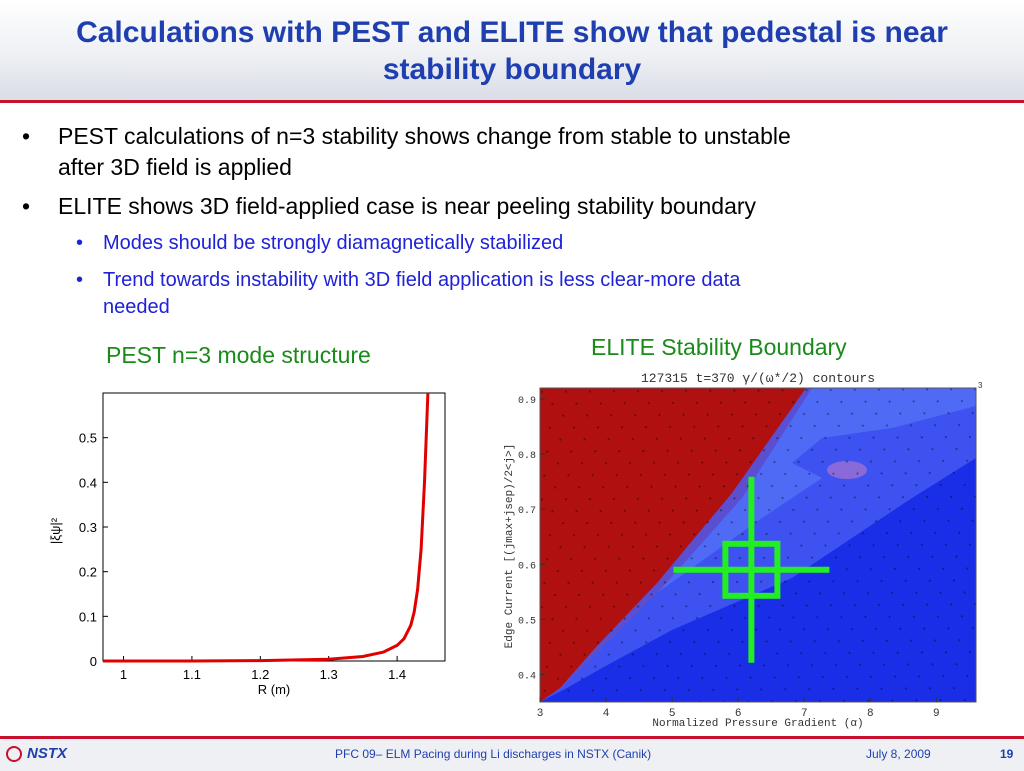  I want to click on pest-plot-frame, so click(274, 527).